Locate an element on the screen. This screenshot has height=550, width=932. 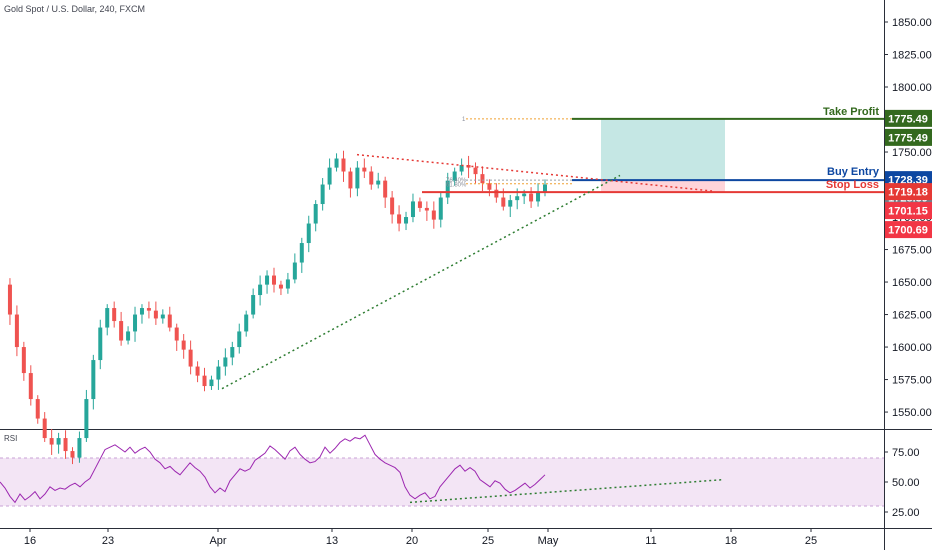
rsi-tick-label: 75.00 is located at coordinates (906, 453).